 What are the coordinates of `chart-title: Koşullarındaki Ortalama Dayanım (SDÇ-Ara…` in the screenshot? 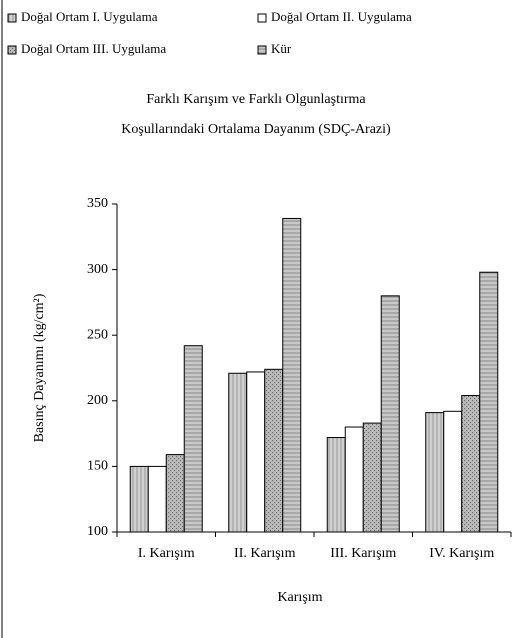 It's located at (256, 129).